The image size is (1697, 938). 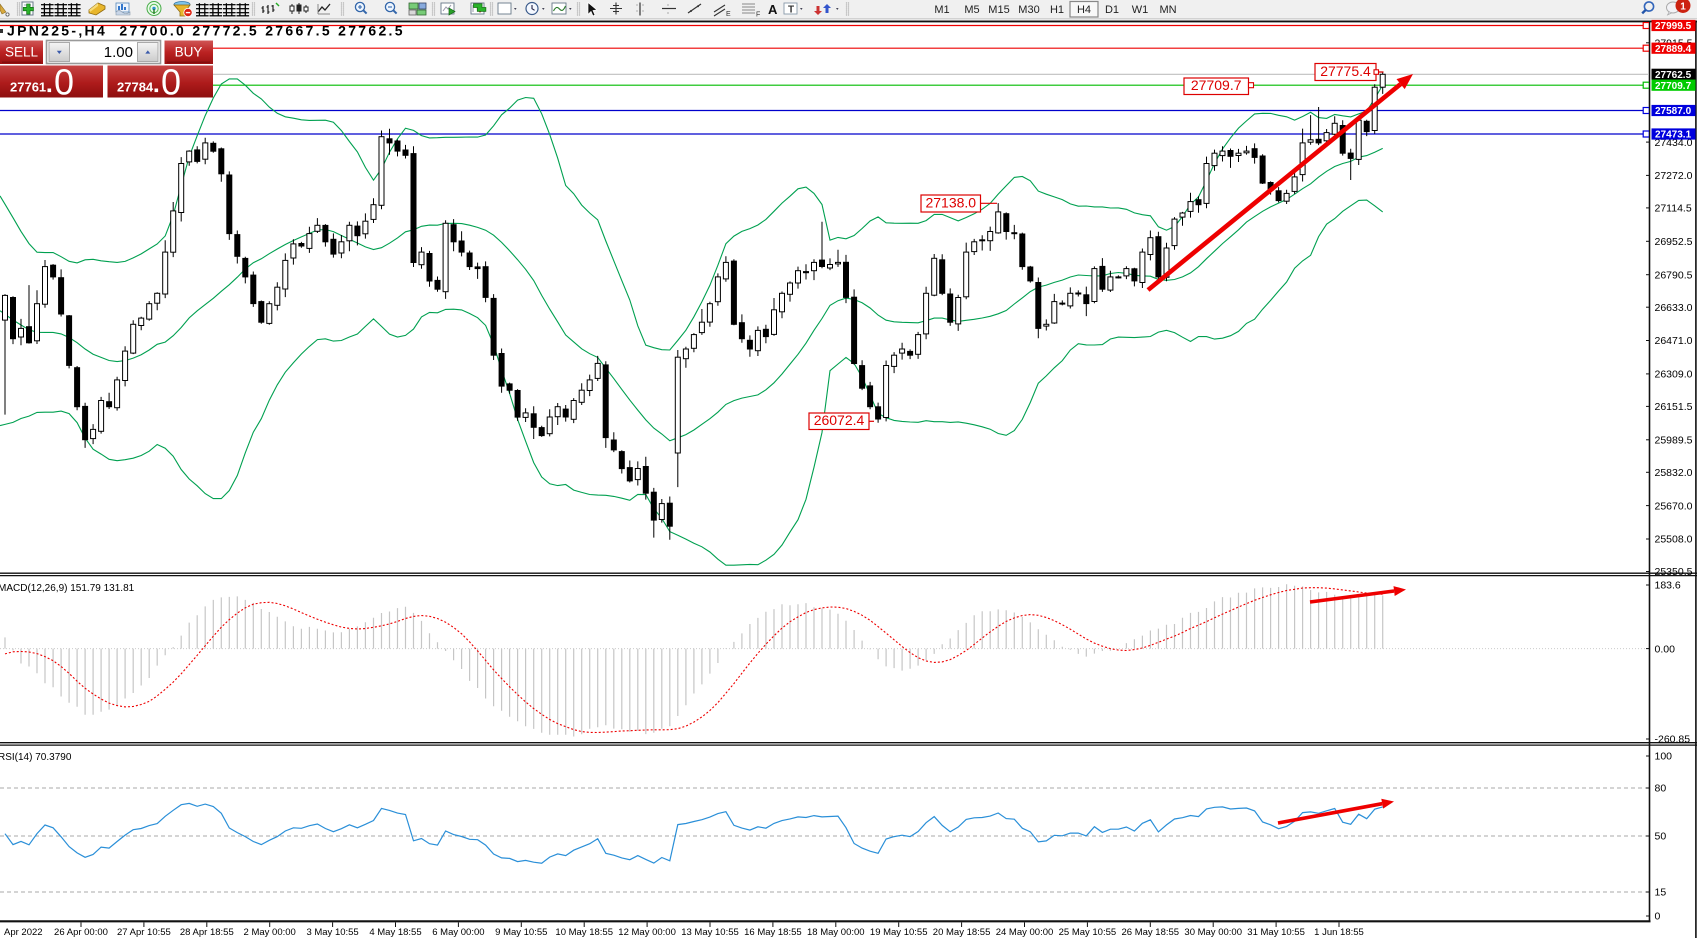 What do you see at coordinates (1028, 10) in the screenshot?
I see `svg-text: M30` at bounding box center [1028, 10].